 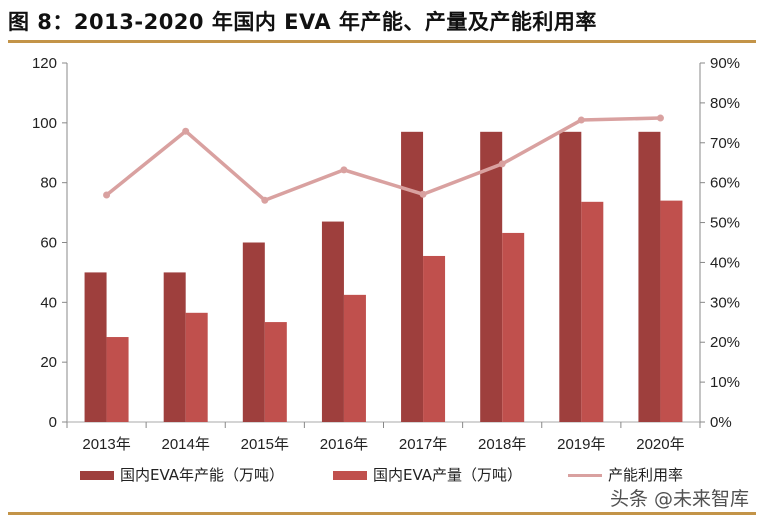 What do you see at coordinates (502, 444) in the screenshot?
I see `x-tick-label: 2018年` at bounding box center [502, 444].